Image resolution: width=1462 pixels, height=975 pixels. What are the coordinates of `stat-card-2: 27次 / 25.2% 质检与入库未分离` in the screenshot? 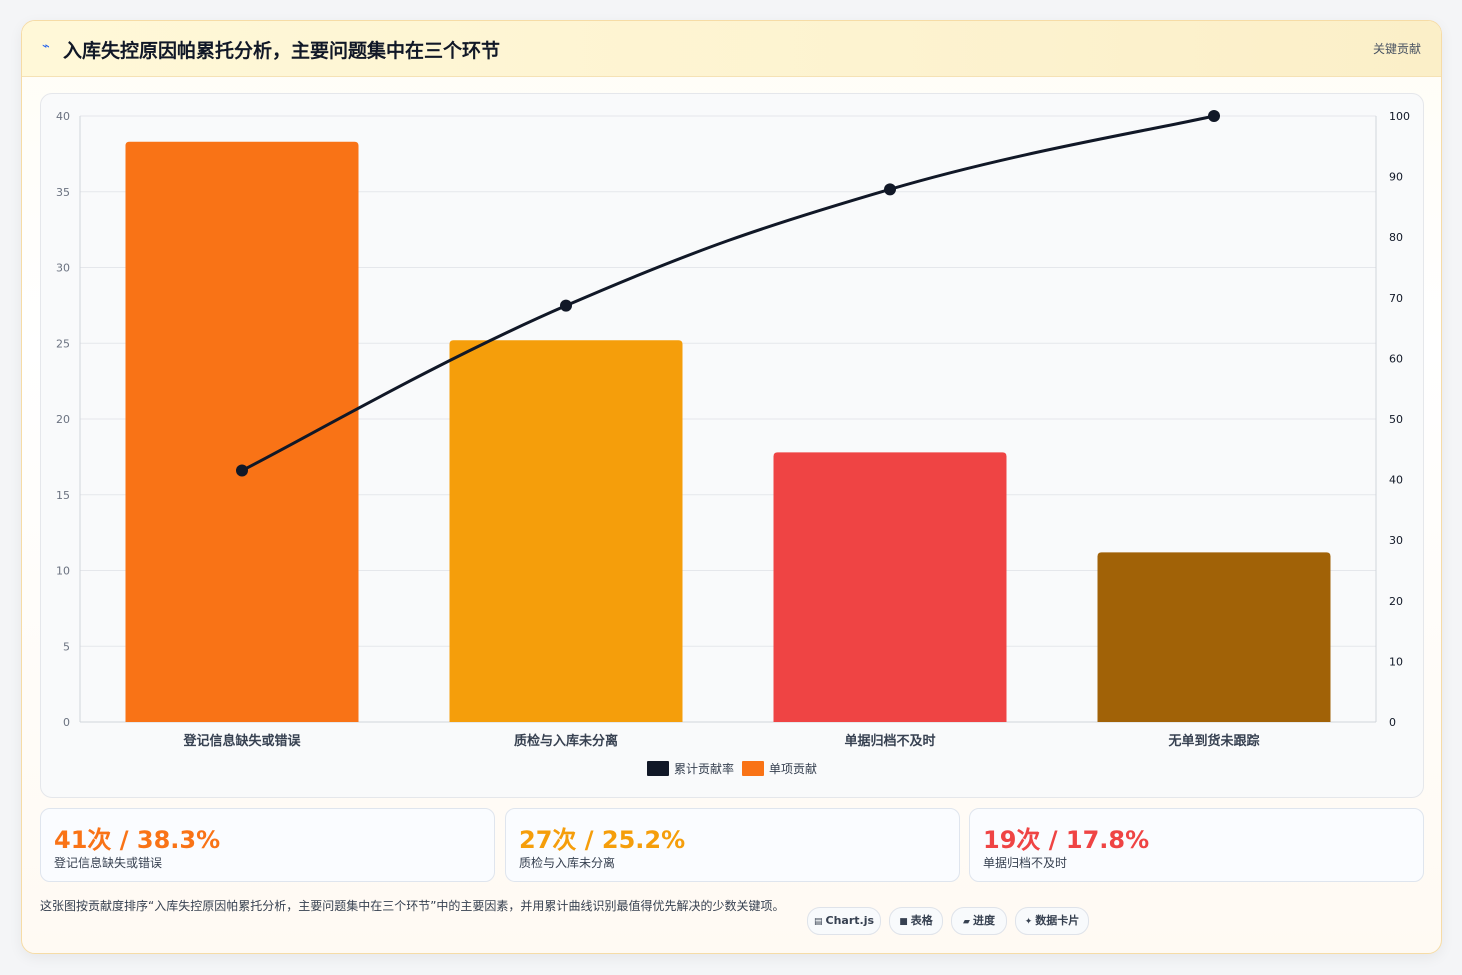 It's located at (732, 845).